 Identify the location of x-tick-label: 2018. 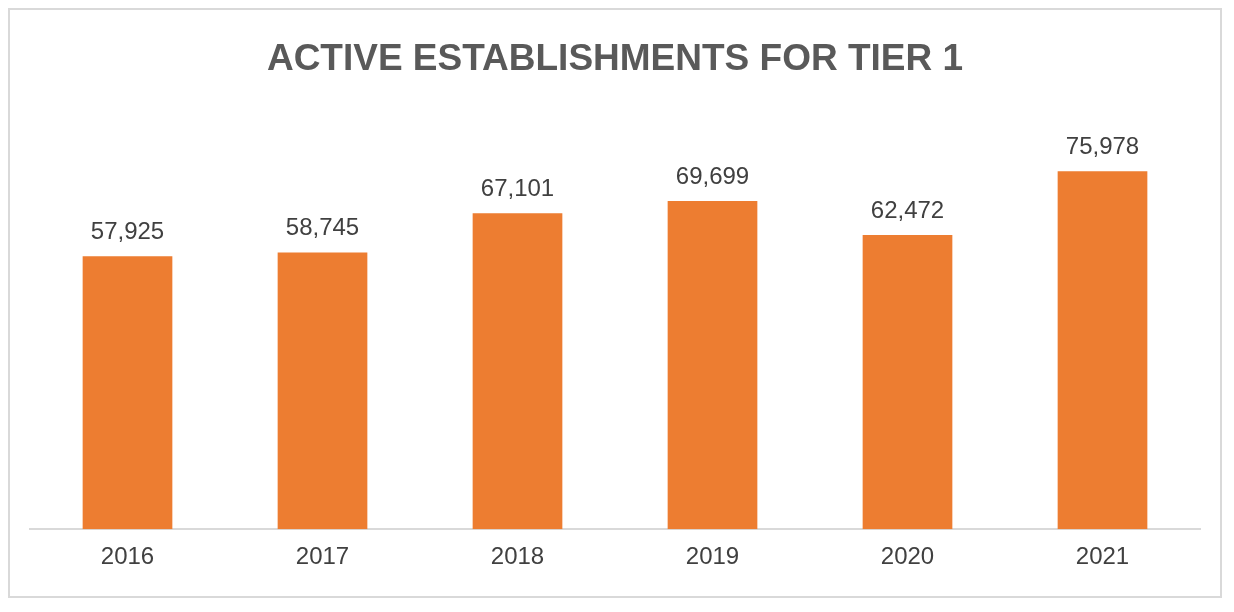
(517, 556).